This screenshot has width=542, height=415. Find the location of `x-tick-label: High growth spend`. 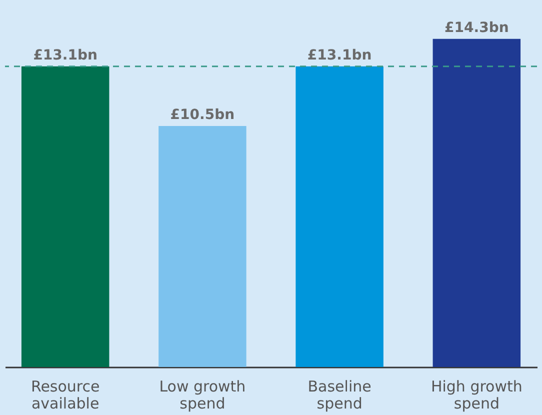

x-tick-label: High growth spend is located at coordinates (476, 395).